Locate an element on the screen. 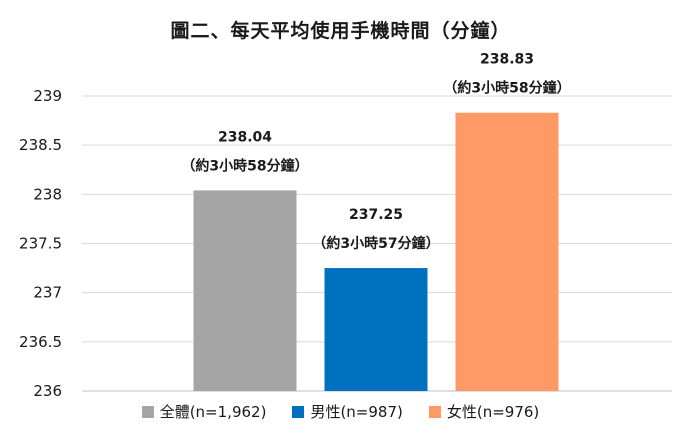 This screenshot has width=681, height=438. y-tick-label: 238 is located at coordinates (47, 194).